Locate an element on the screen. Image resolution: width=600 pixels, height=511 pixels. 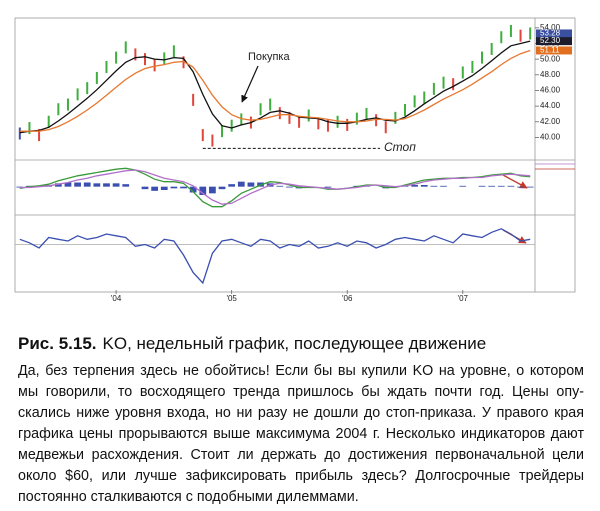
y-tick-label: 46.00 is located at coordinates (550, 90).